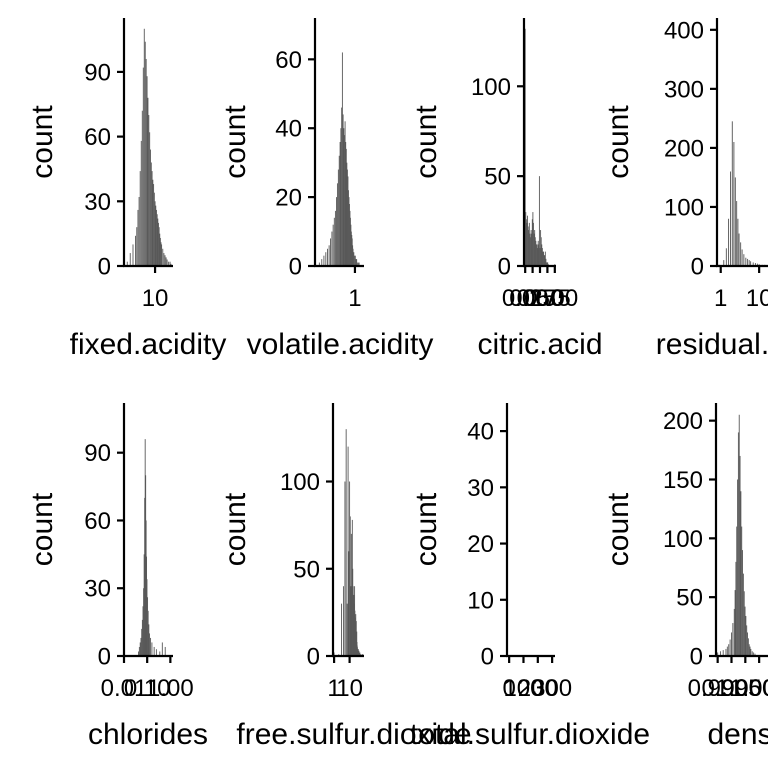 This screenshot has width=768, height=773. I want to click on x-tick-label: 300, so click(552, 688).